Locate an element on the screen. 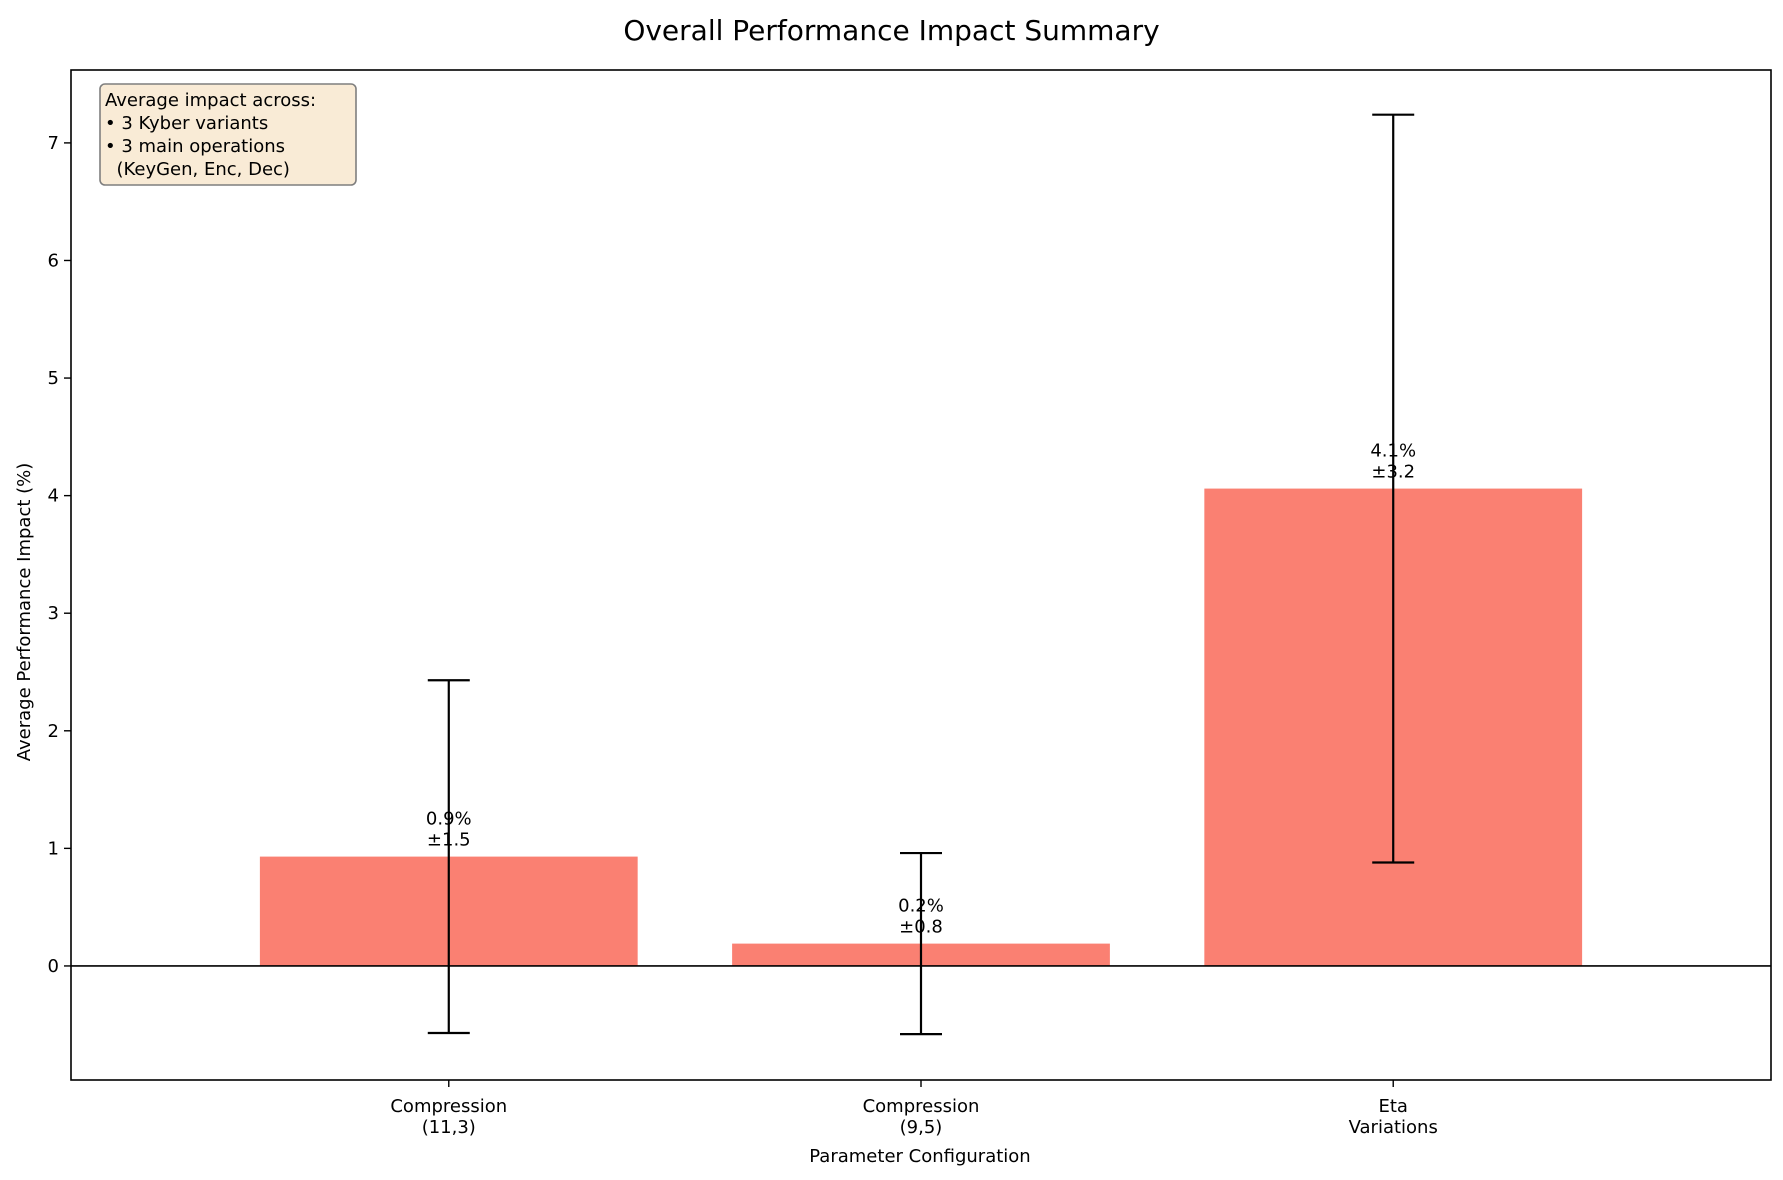 This screenshot has width=1783, height=1180. annotation-box is located at coordinates (228, 134).